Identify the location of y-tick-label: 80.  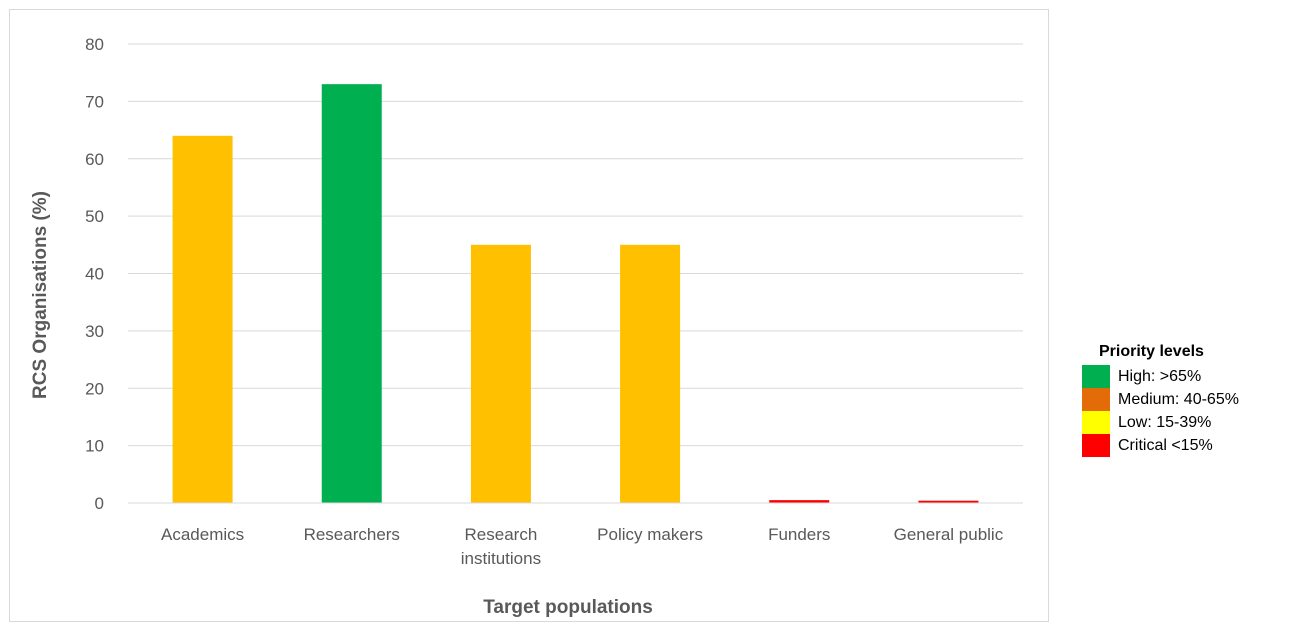
(94, 44).